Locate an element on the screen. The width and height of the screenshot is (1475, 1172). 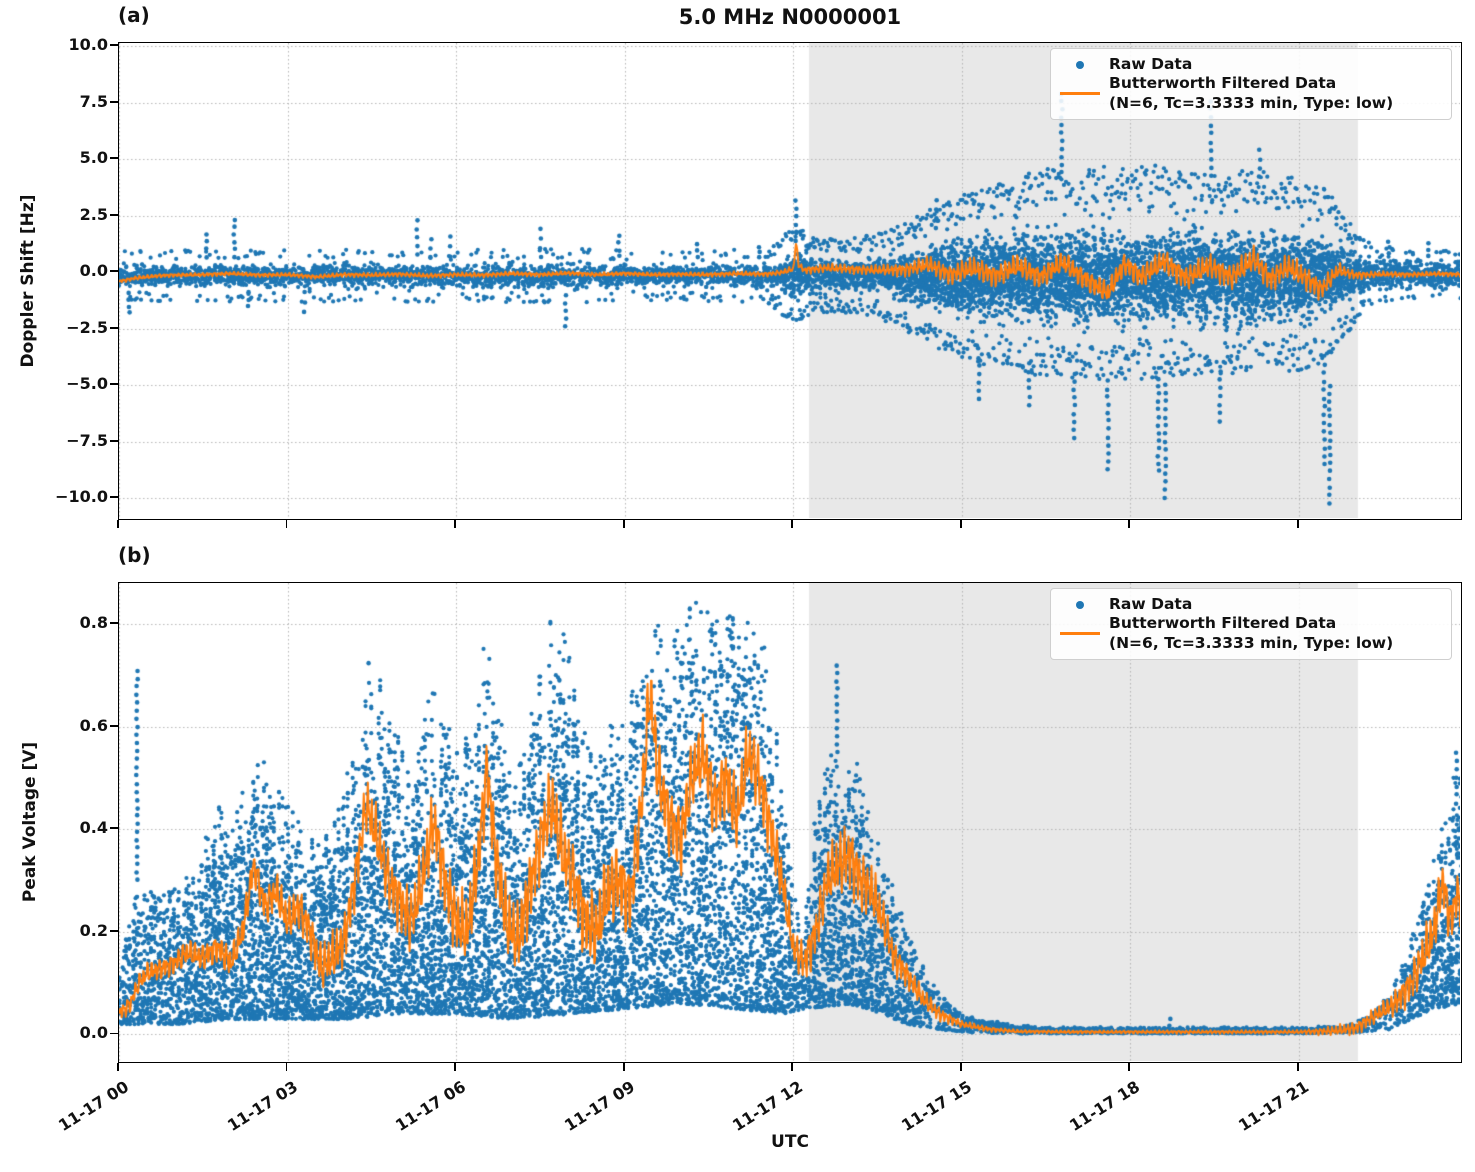
x-tick-label: 11-17 12 is located at coordinates (768, 1106).